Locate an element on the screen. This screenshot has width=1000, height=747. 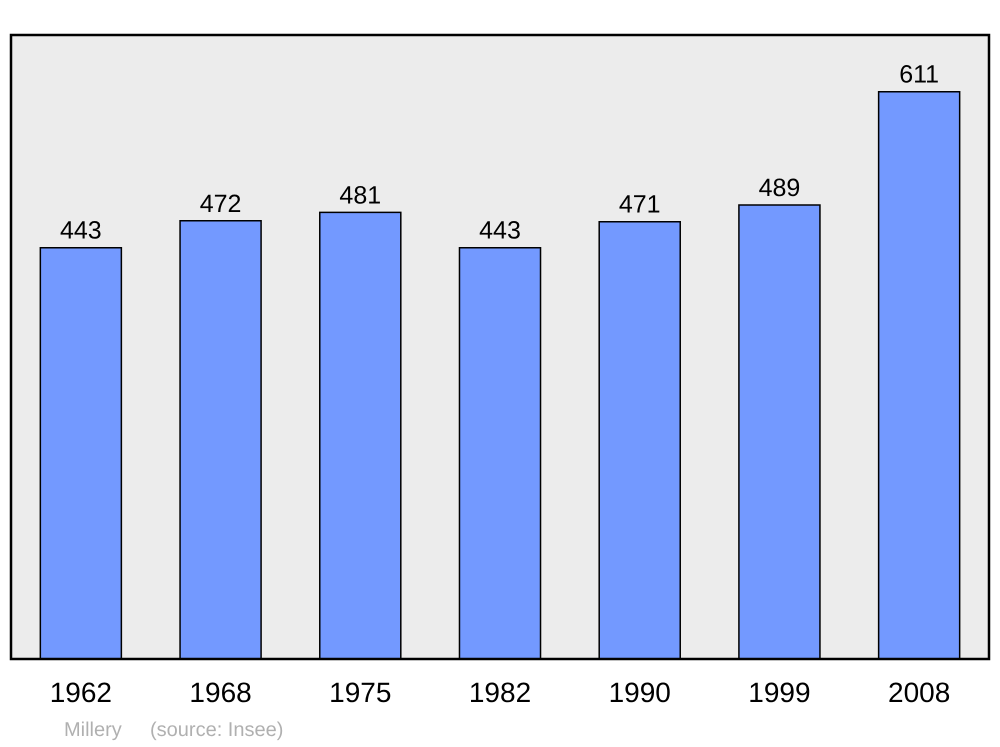
x-tick-label: 1982 is located at coordinates (500, 692).